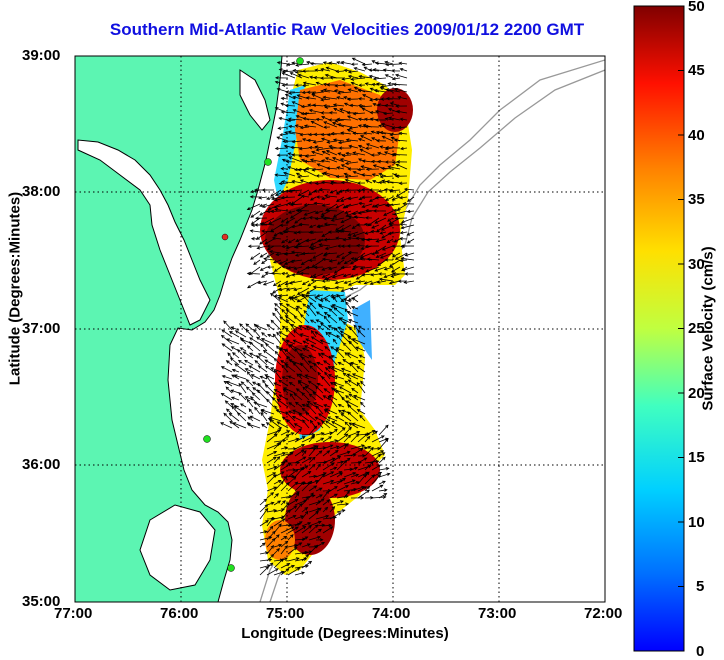 This screenshot has height=660, width=724. I want to click on y-tick-label: 36:00, so click(41, 464).